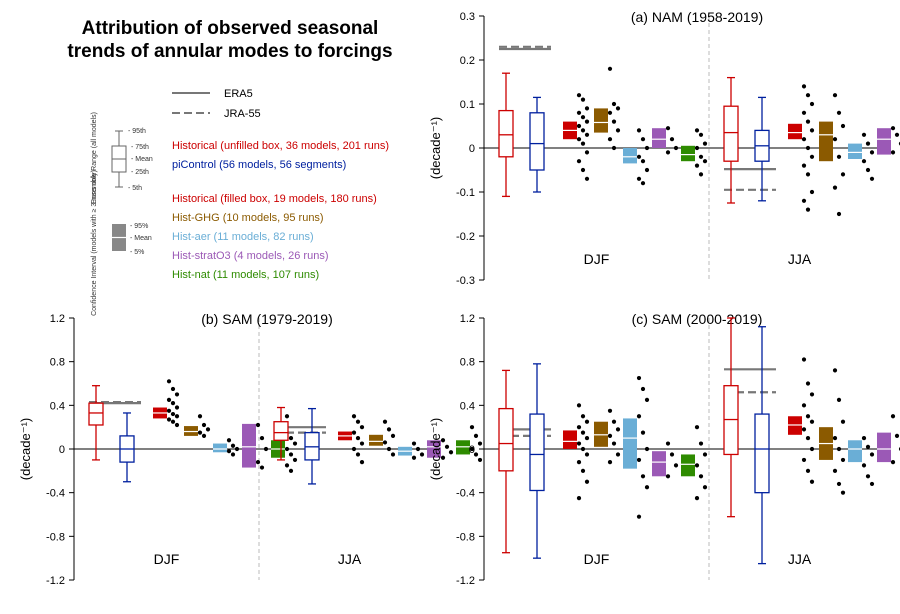  Describe the element at coordinates (141, 238) in the screenshot. I see `legend-ci-tick-mean: - Mean` at that location.